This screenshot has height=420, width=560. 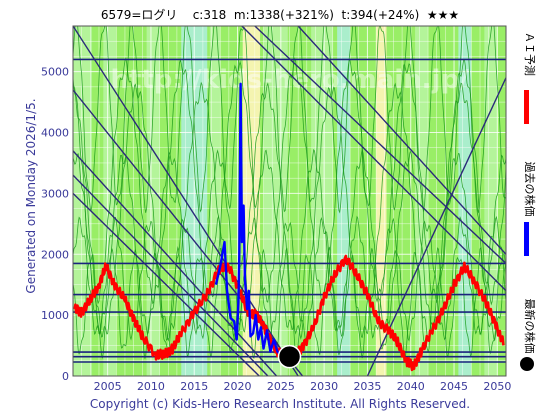 What do you see at coordinates (55, 315) in the screenshot?
I see `y-tick-label: 1000` at bounding box center [55, 315].